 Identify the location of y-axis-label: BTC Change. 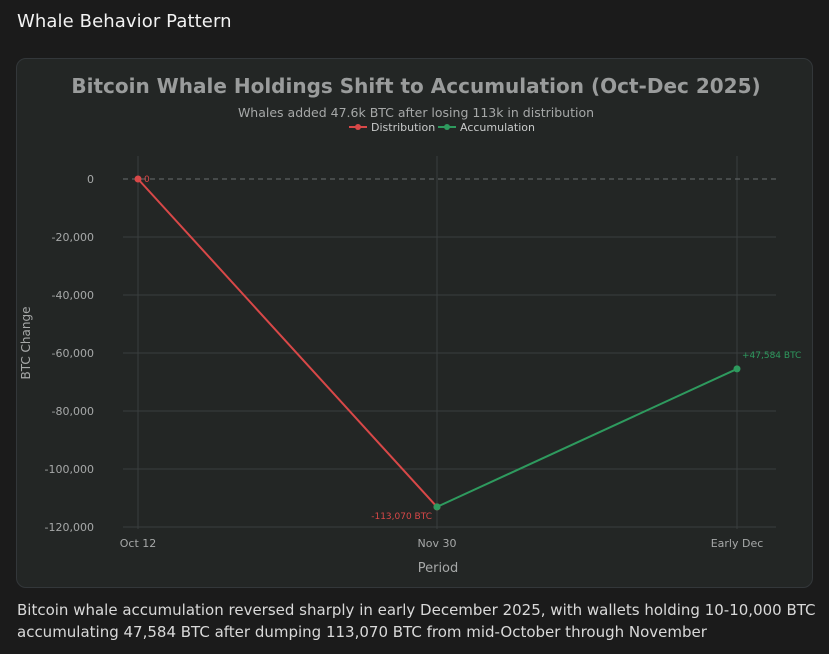
(26, 343).